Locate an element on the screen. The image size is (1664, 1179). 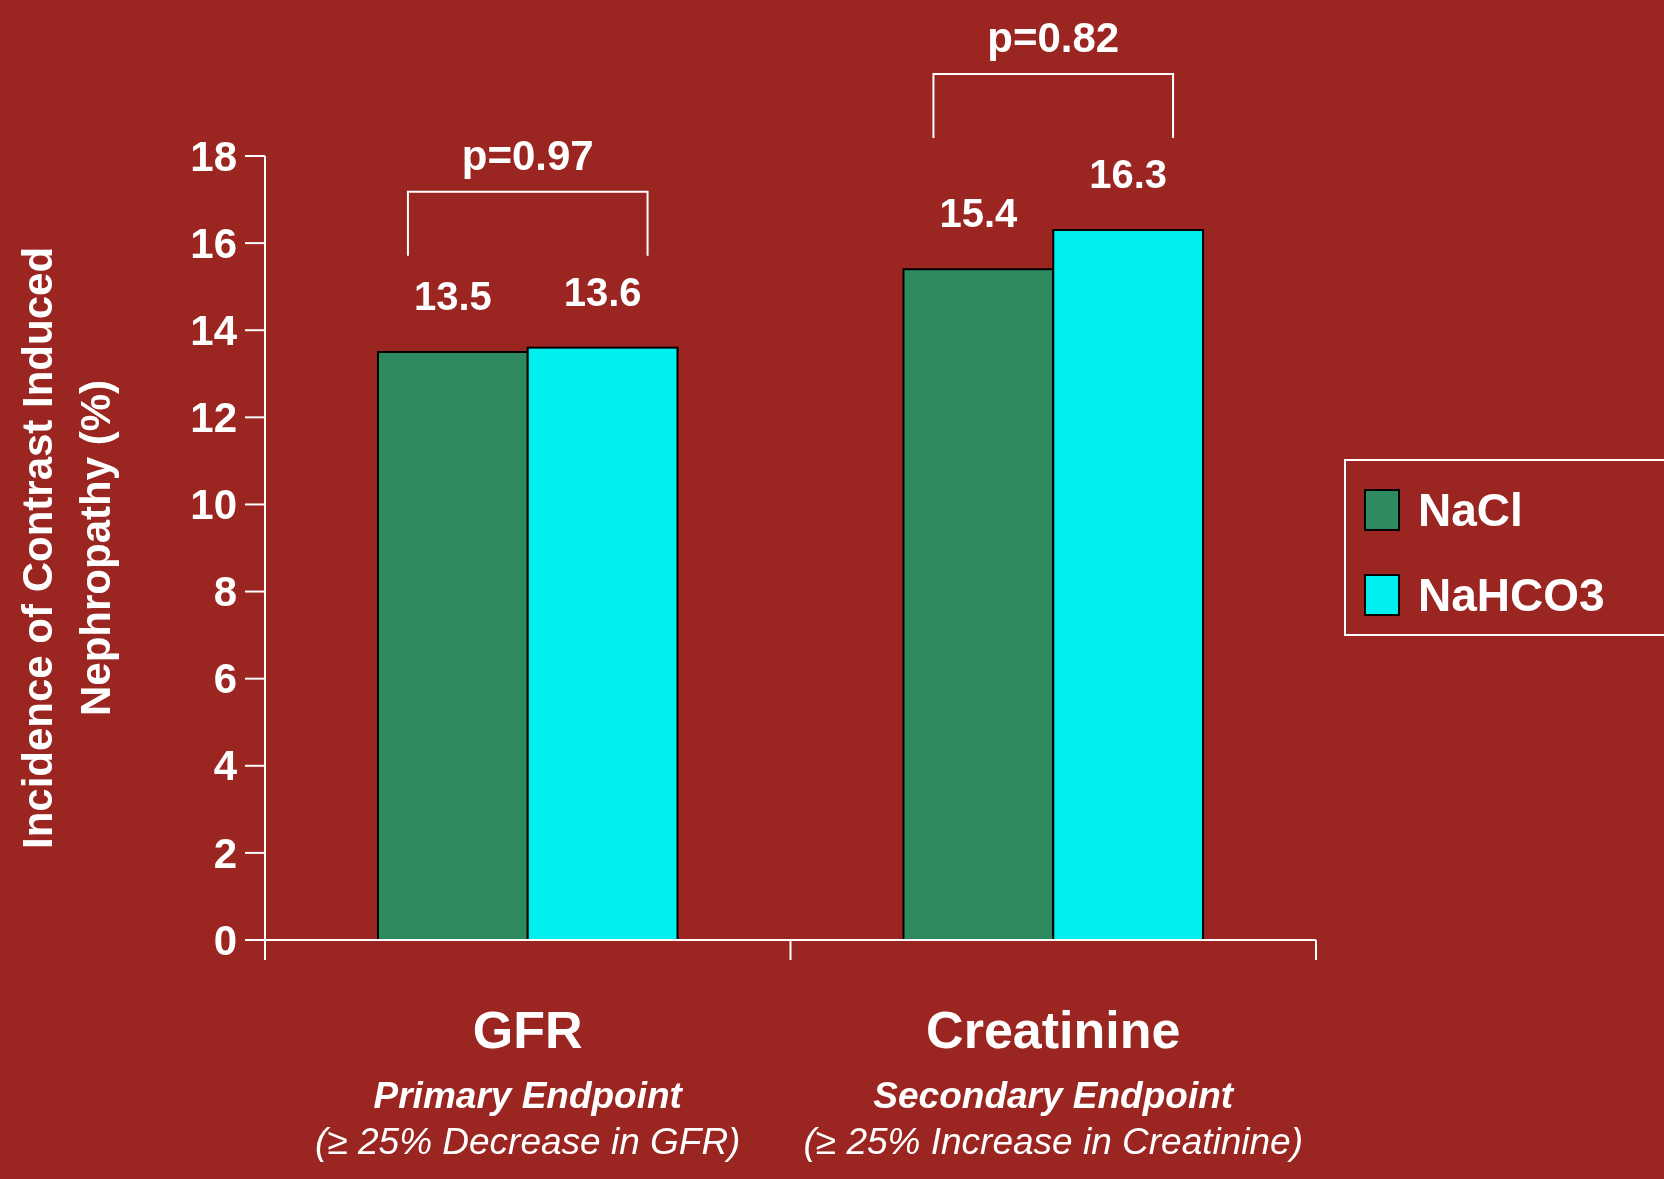
text: p=0.82 is located at coordinates (1053, 38).